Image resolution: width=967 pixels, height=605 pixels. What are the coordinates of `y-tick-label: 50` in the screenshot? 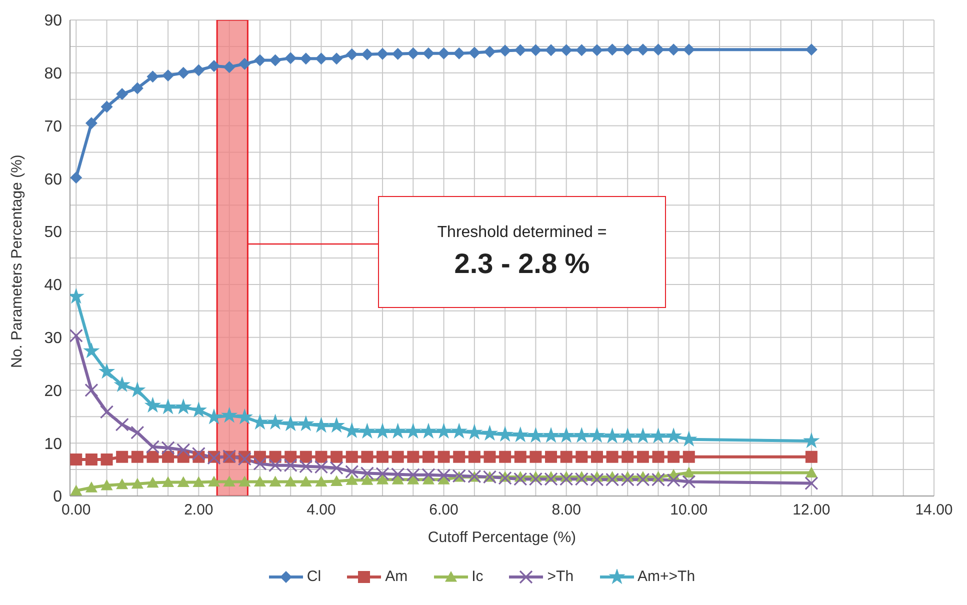 It's located at (53, 233).